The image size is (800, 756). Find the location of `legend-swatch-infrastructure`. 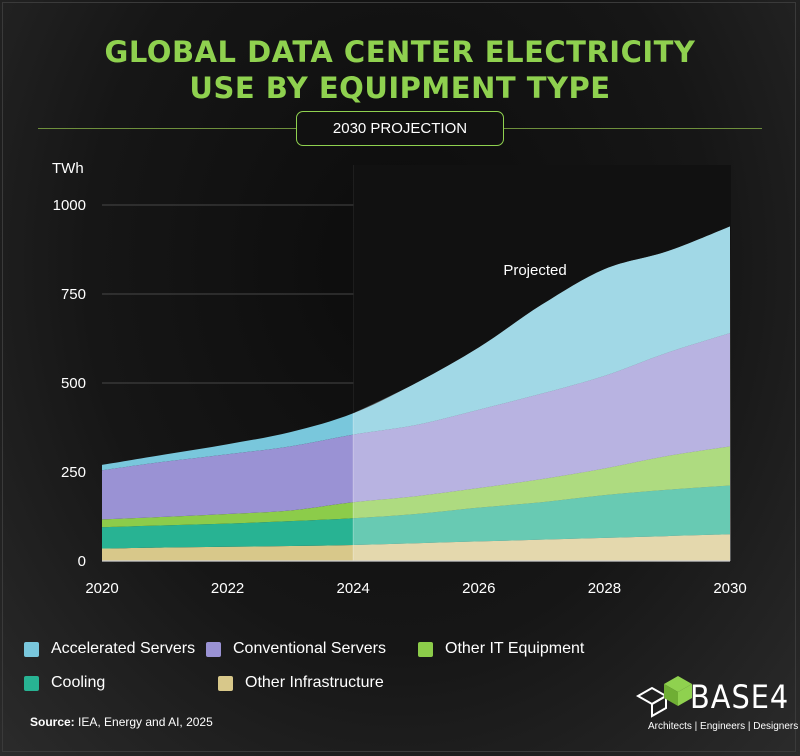

legend-swatch-infrastructure is located at coordinates (225, 683).